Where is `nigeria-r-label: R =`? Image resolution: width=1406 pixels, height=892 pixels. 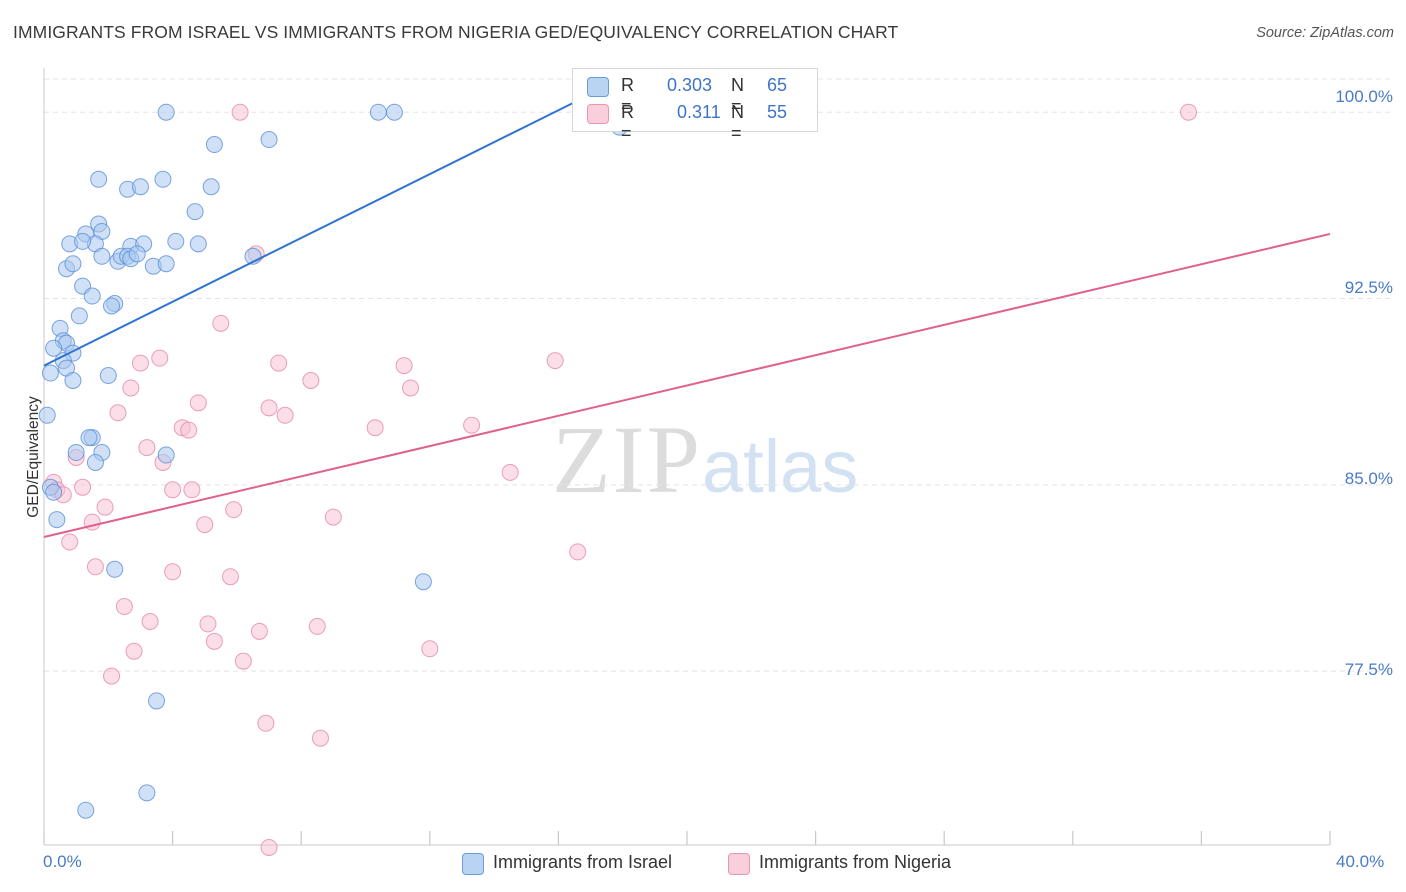 nigeria-r-label: R = is located at coordinates (627, 122).